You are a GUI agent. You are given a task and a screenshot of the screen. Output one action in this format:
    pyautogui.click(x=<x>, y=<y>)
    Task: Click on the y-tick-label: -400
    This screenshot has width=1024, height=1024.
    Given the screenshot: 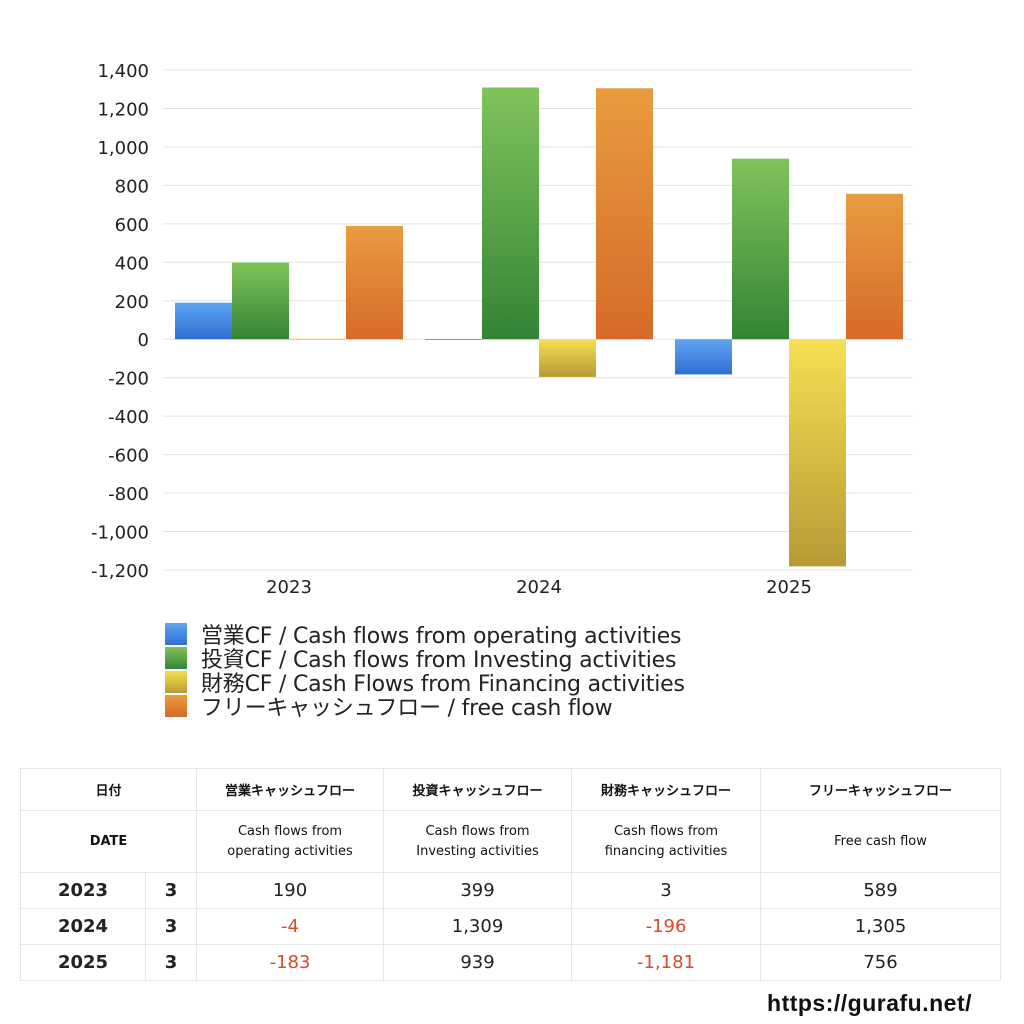 What is the action you would take?
    pyautogui.click(x=128, y=417)
    